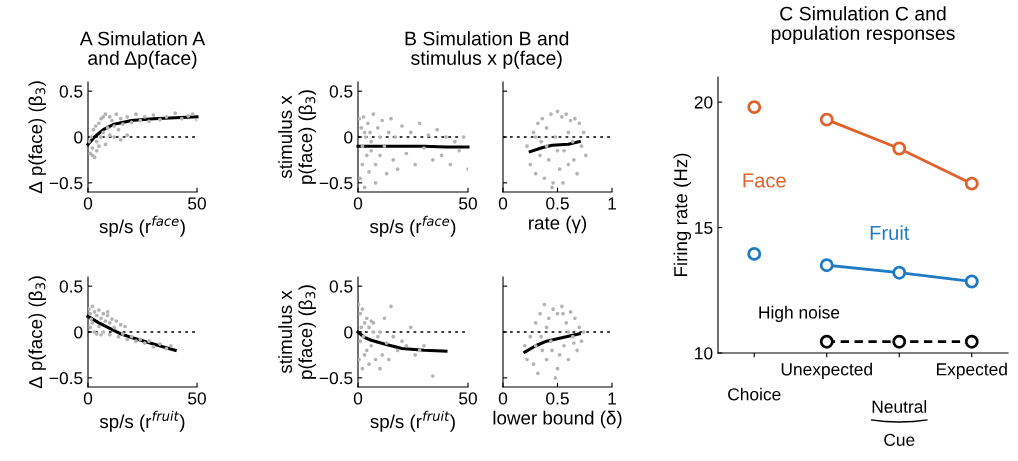 This screenshot has height=461, width=1018. Describe the element at coordinates (899, 439) in the screenshot. I see `text: Cue` at that location.